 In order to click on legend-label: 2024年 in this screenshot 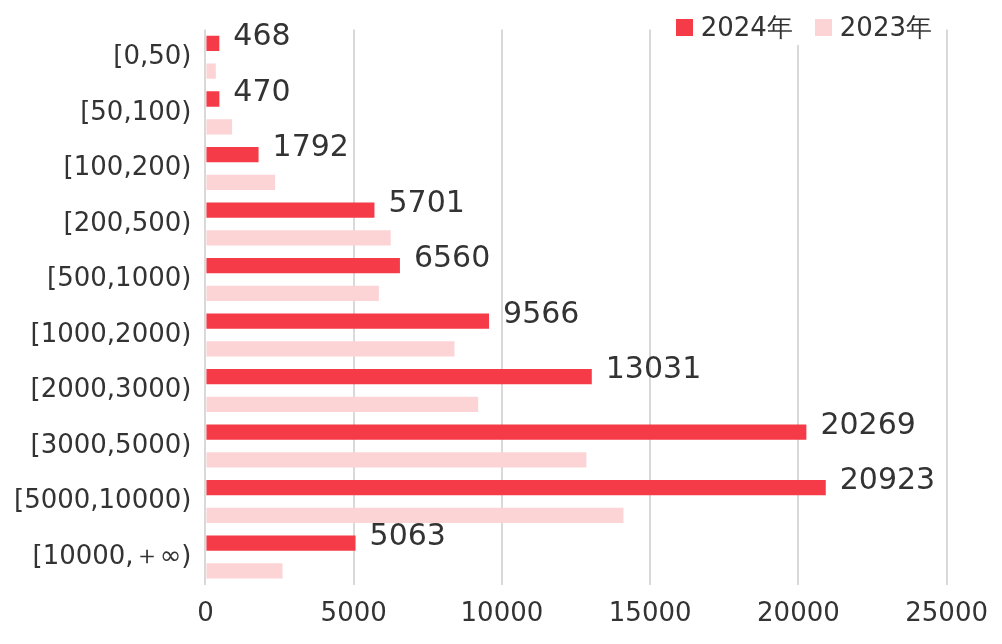, I will do `click(746, 27)`.